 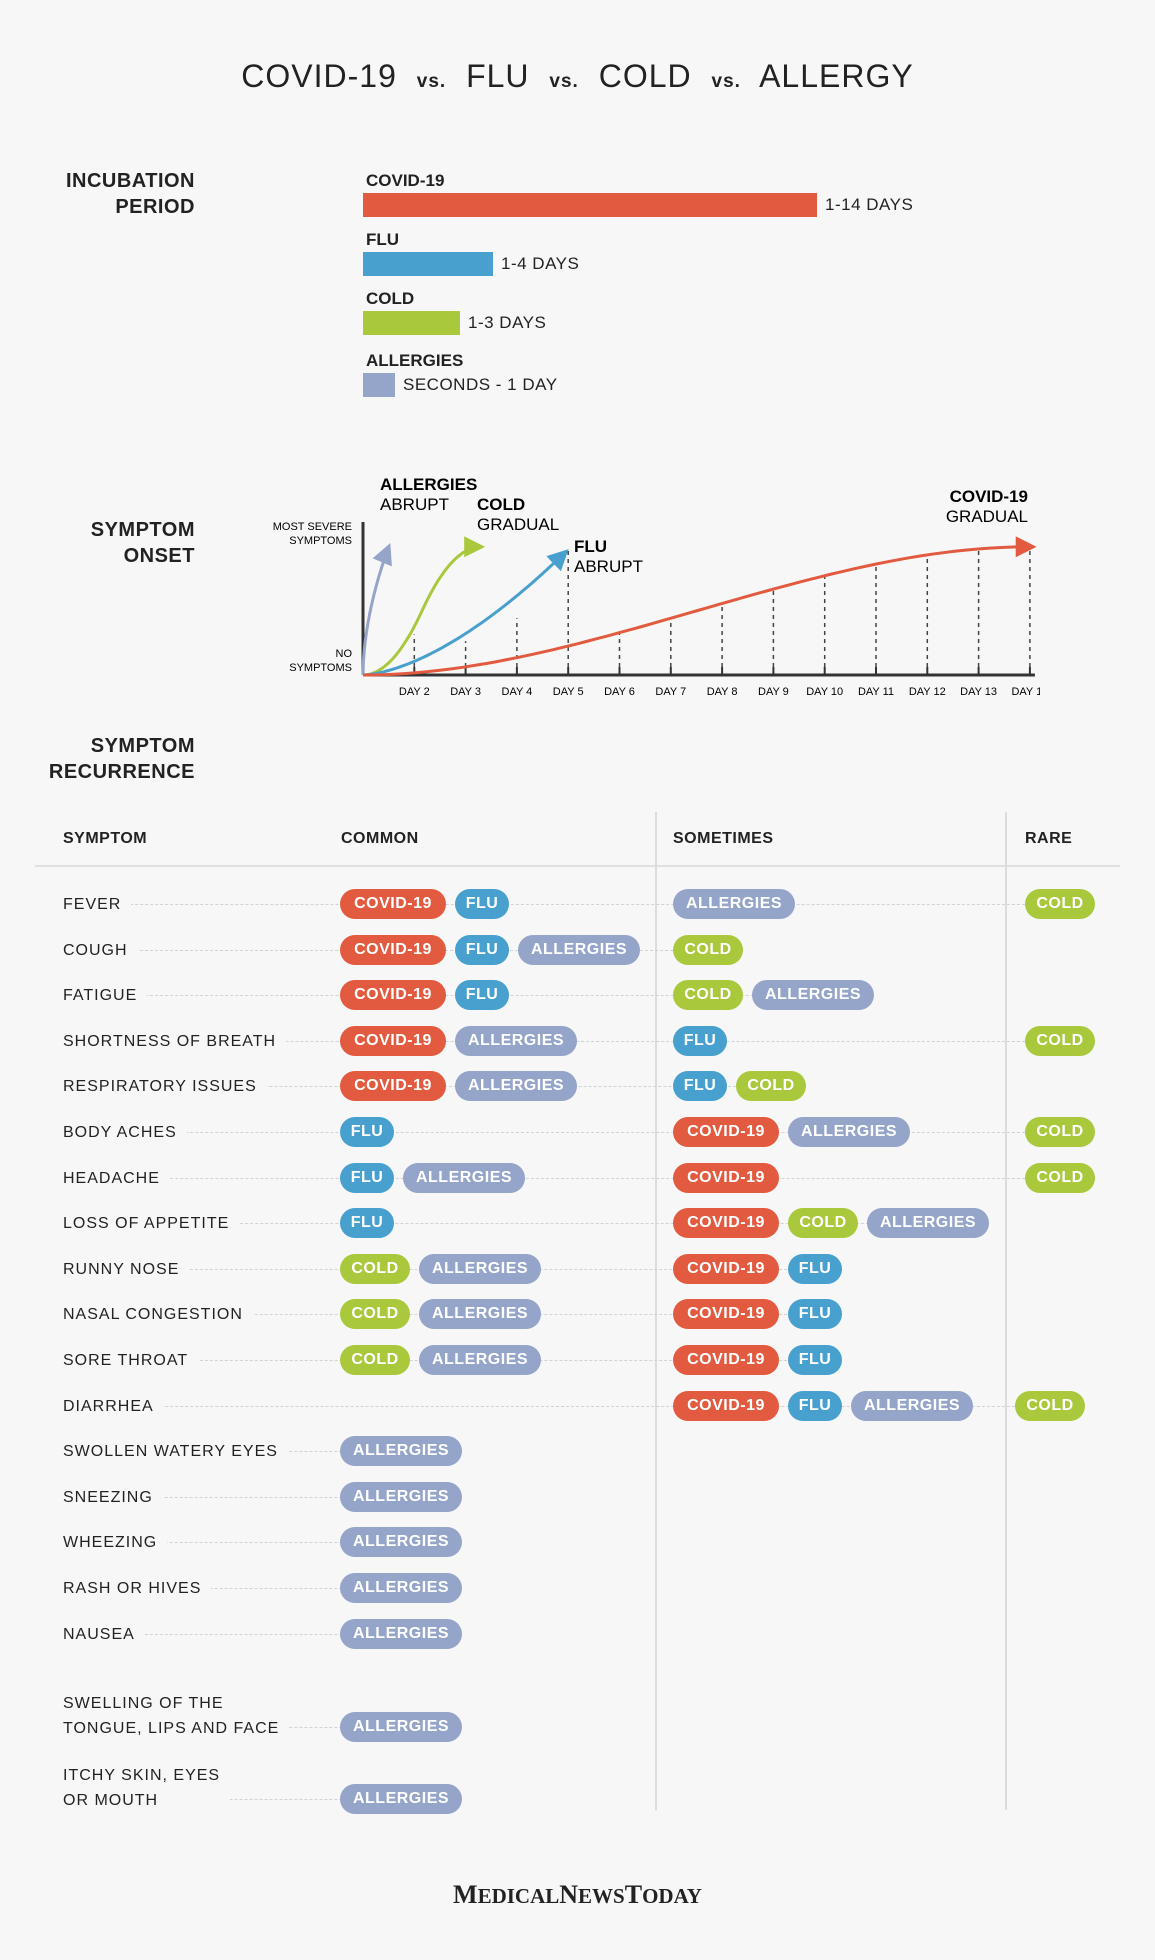 I want to click on symptom-nausea: NAUSEA, so click(x=104, y=1634).